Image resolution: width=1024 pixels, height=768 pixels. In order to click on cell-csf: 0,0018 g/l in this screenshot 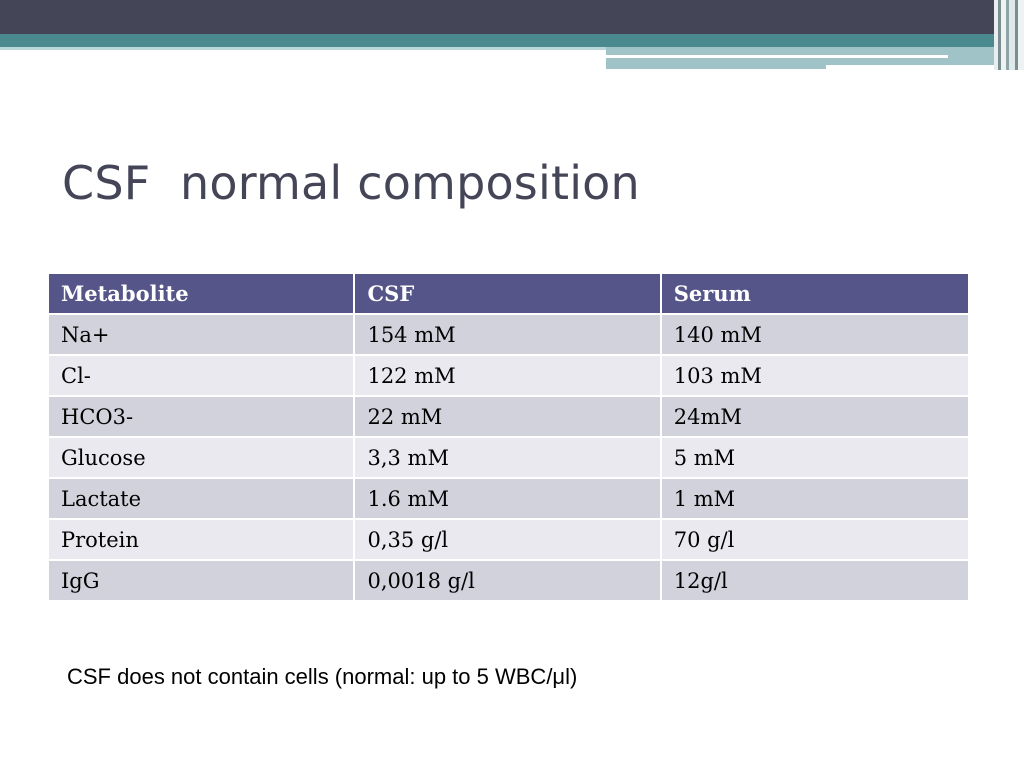, I will do `click(507, 580)`.